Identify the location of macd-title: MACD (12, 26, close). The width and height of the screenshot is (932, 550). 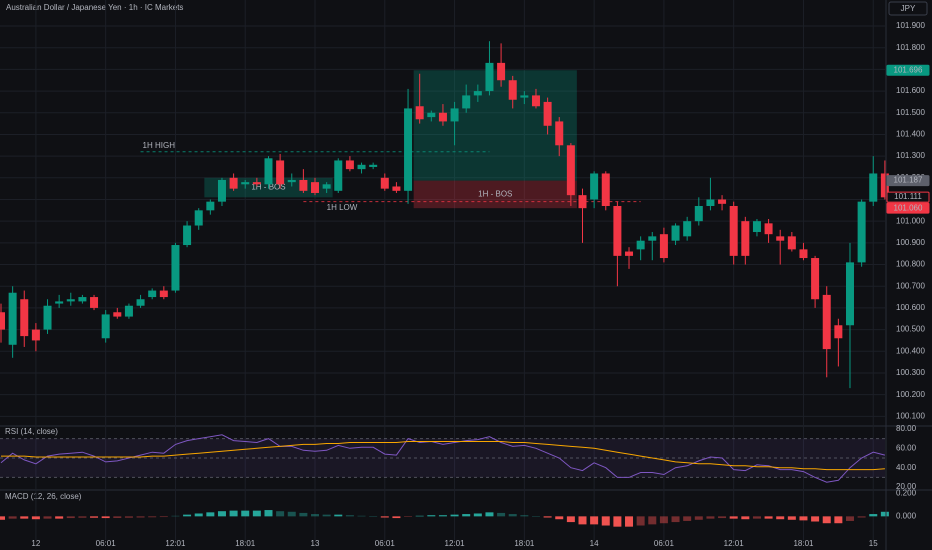
(43, 496).